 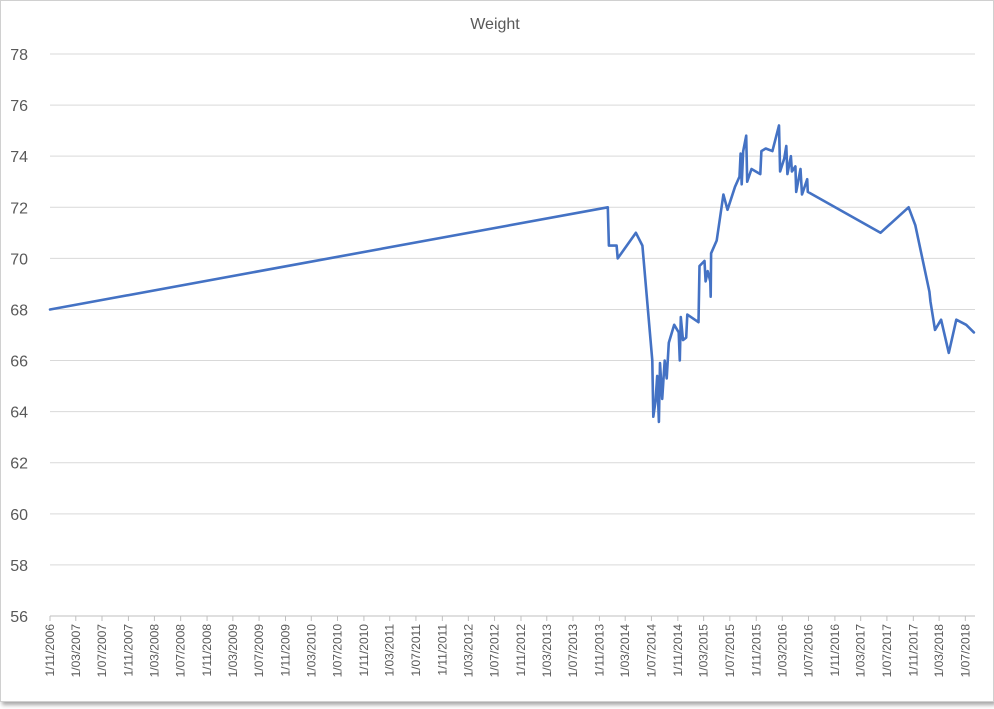 I want to click on x-tick-label: 1/07/2016, so click(x=808, y=651).